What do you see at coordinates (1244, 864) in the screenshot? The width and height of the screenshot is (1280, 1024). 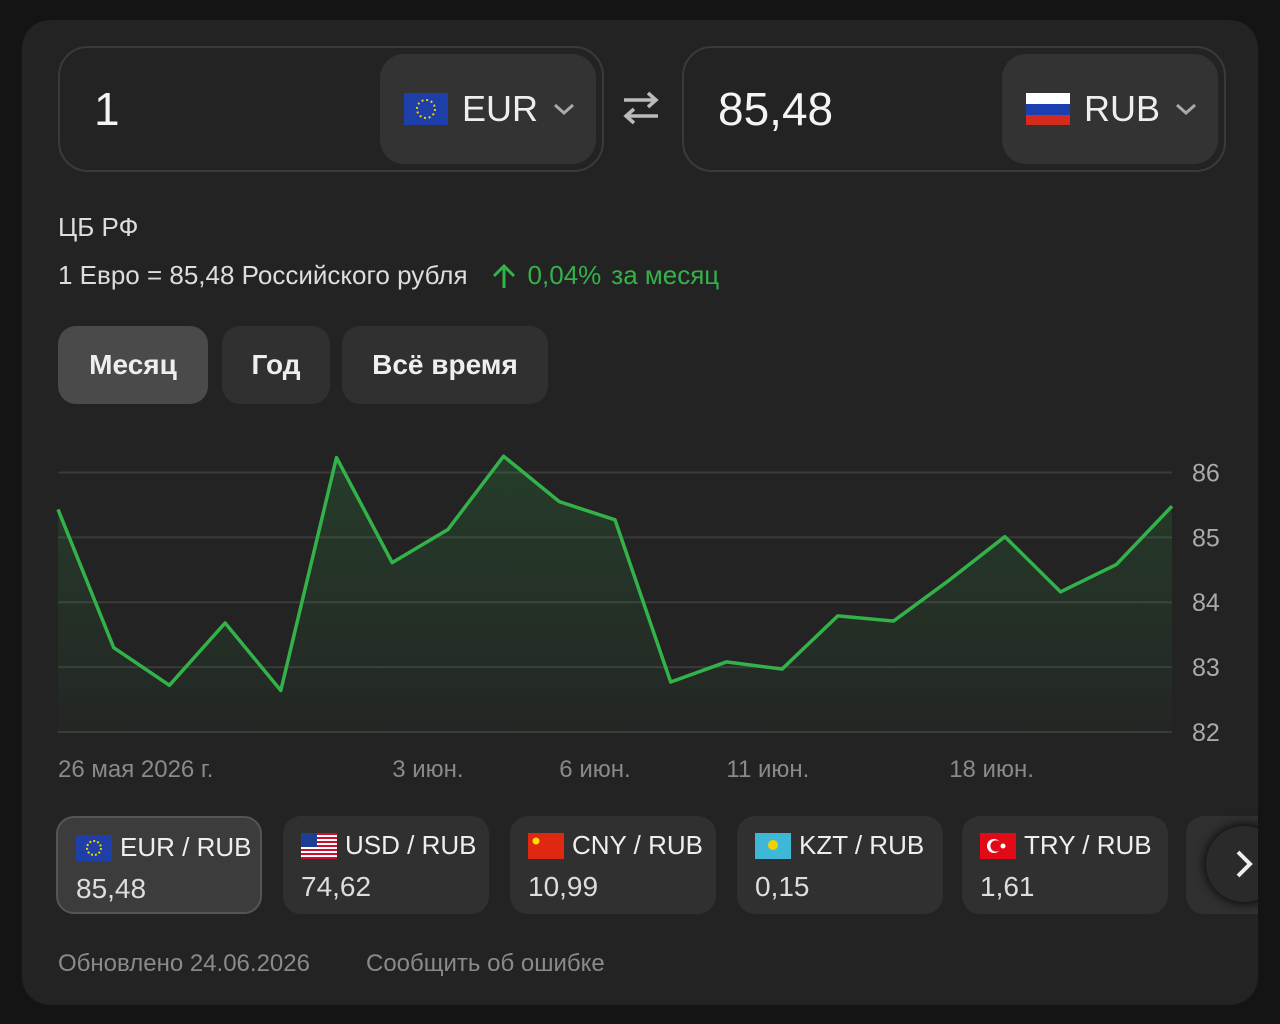 I see `chevron-right` at bounding box center [1244, 864].